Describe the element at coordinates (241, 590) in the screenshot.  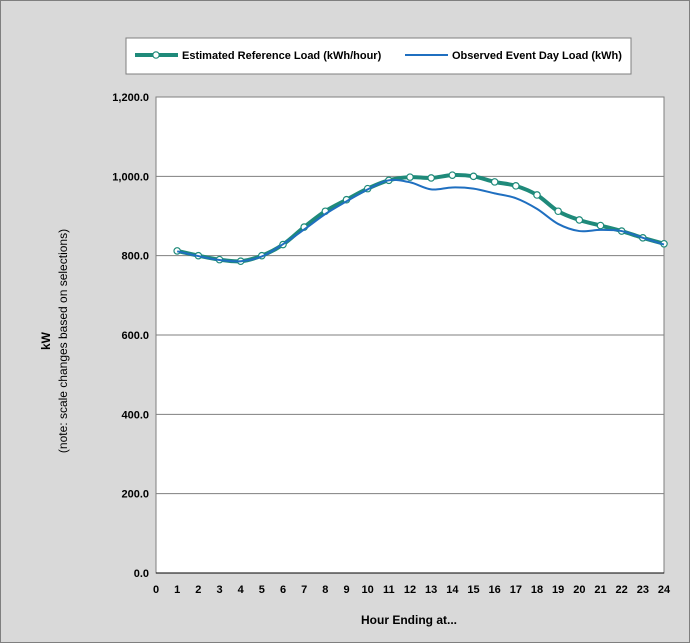
I see `x-tick-label: 4` at that location.